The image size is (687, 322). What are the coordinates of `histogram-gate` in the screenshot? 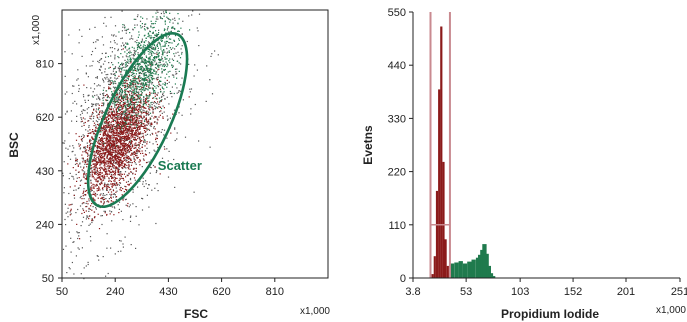 It's located at (440, 145).